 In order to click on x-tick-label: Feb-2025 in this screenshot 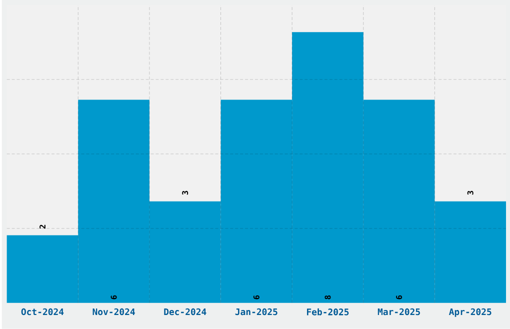, I will do `click(328, 312)`.